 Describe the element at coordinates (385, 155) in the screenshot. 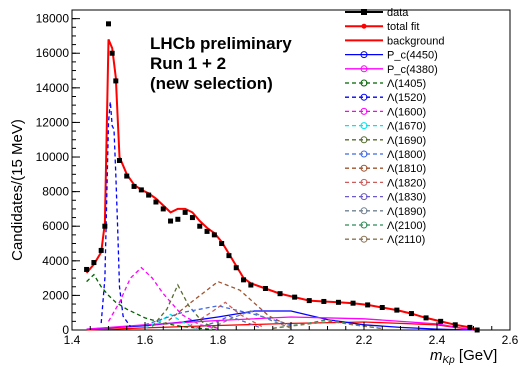

I see `legend-item: Λ(1800)` at that location.